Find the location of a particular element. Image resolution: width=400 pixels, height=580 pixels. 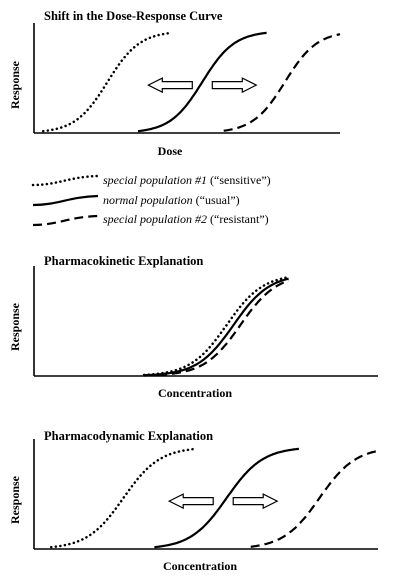

legend-label-resistant: special population #2 is located at coordinates (155, 219).